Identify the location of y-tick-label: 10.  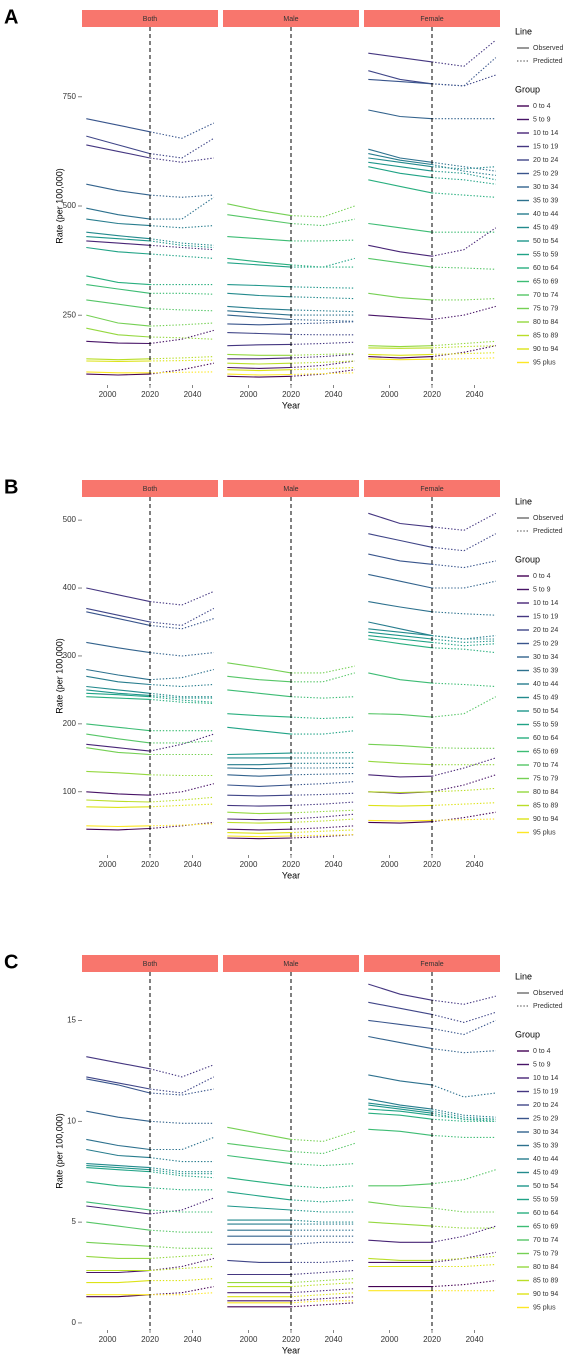
(71, 1120).